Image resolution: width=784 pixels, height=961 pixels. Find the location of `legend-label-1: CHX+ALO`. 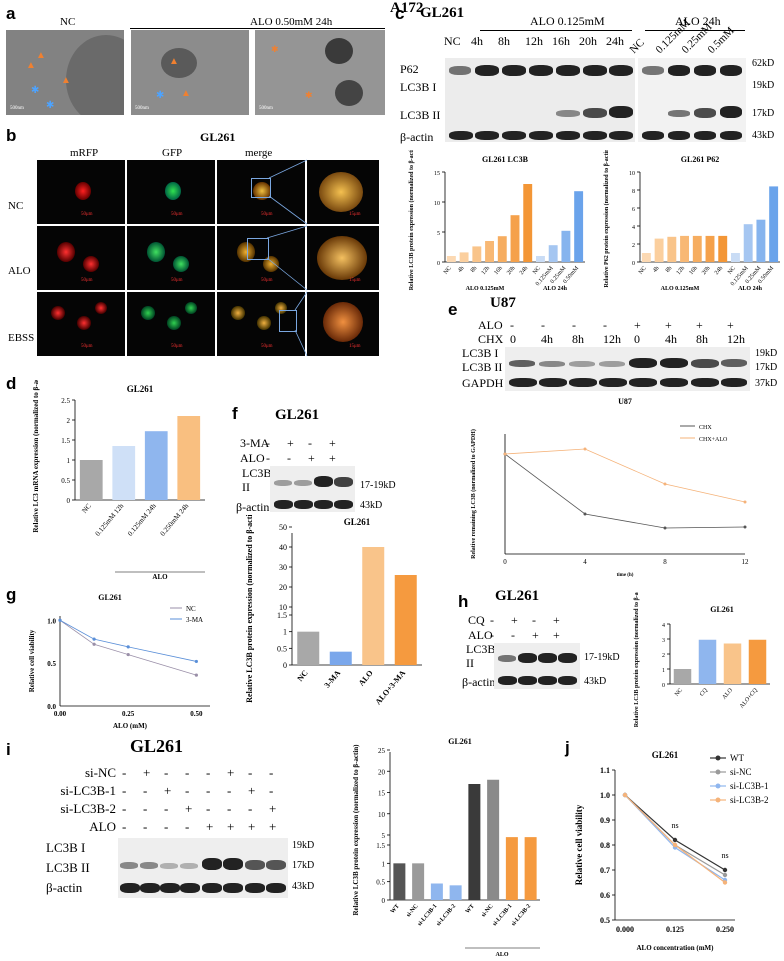

legend-label-1: CHX+ALO is located at coordinates (713, 440).